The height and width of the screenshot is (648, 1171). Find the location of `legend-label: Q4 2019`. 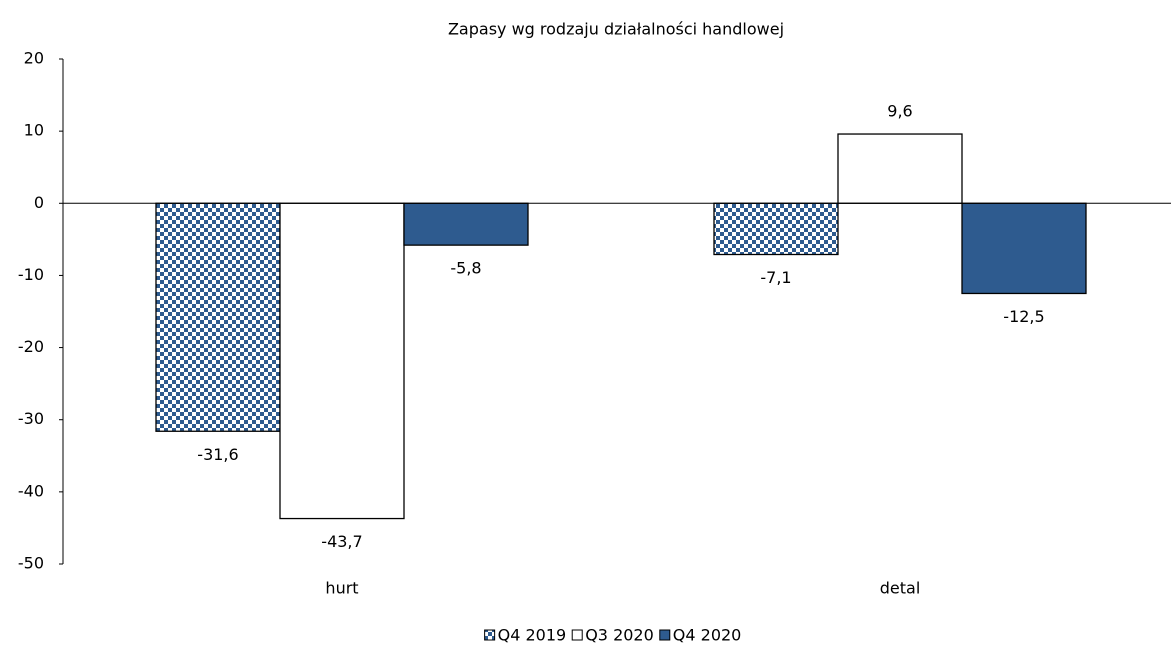

legend-label: Q4 2019 is located at coordinates (532, 635).